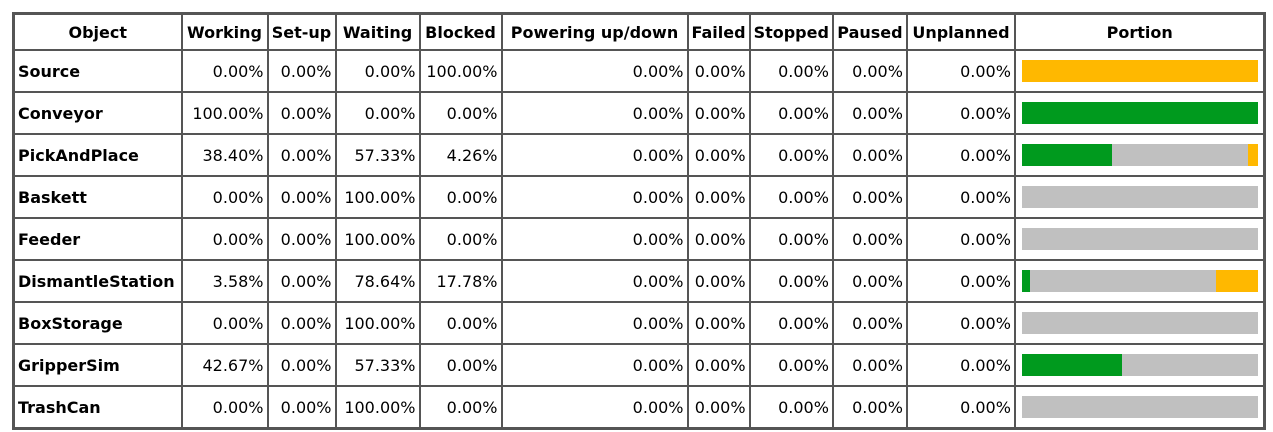 This screenshot has height=432, width=1273. I want to click on column-header: Object, so click(97, 31).